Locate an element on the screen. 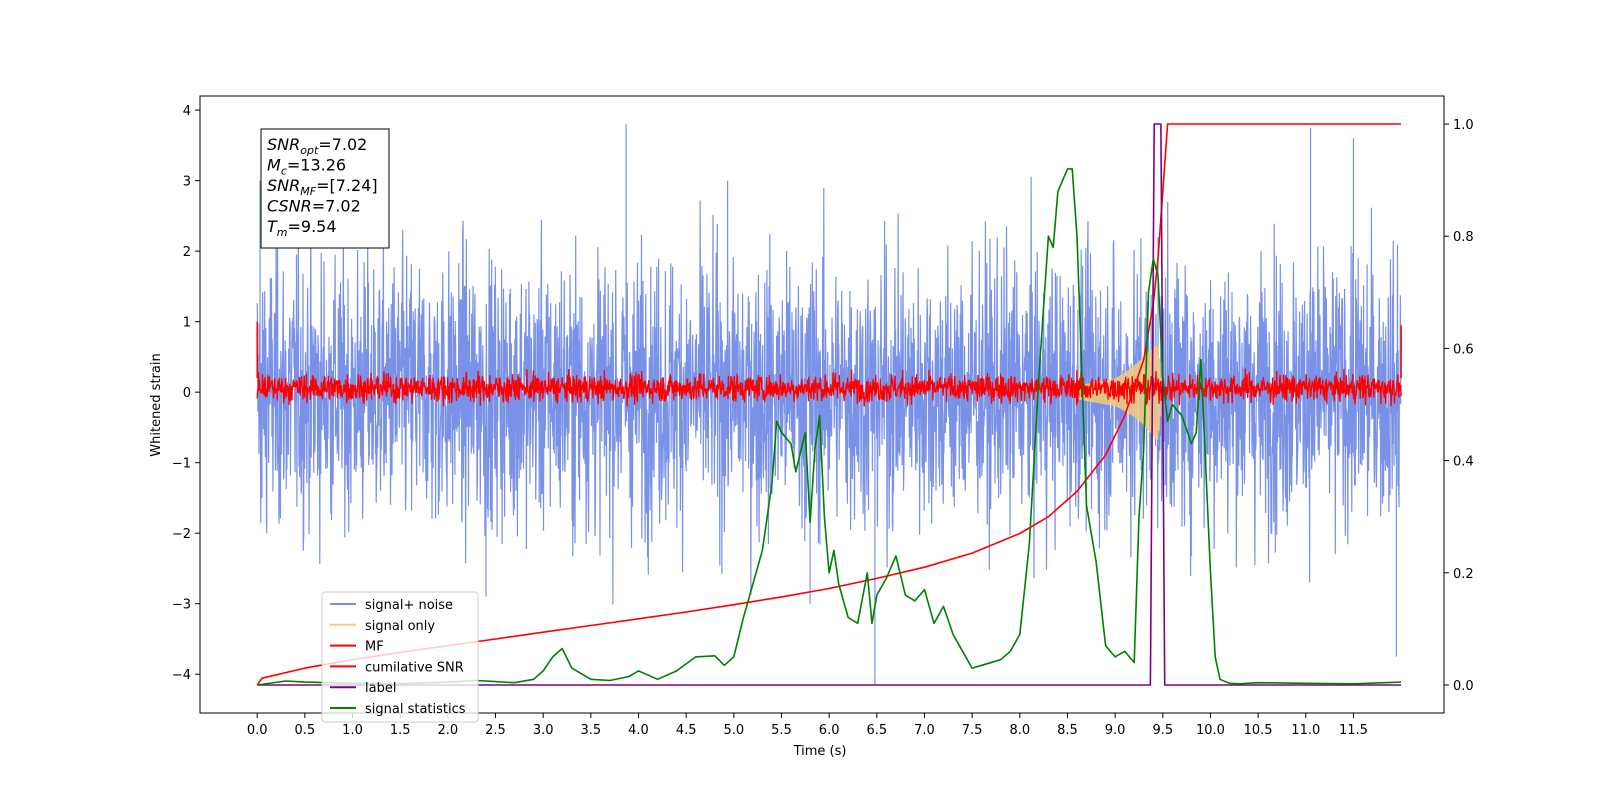  y-tick-label: 4 is located at coordinates (187, 111).